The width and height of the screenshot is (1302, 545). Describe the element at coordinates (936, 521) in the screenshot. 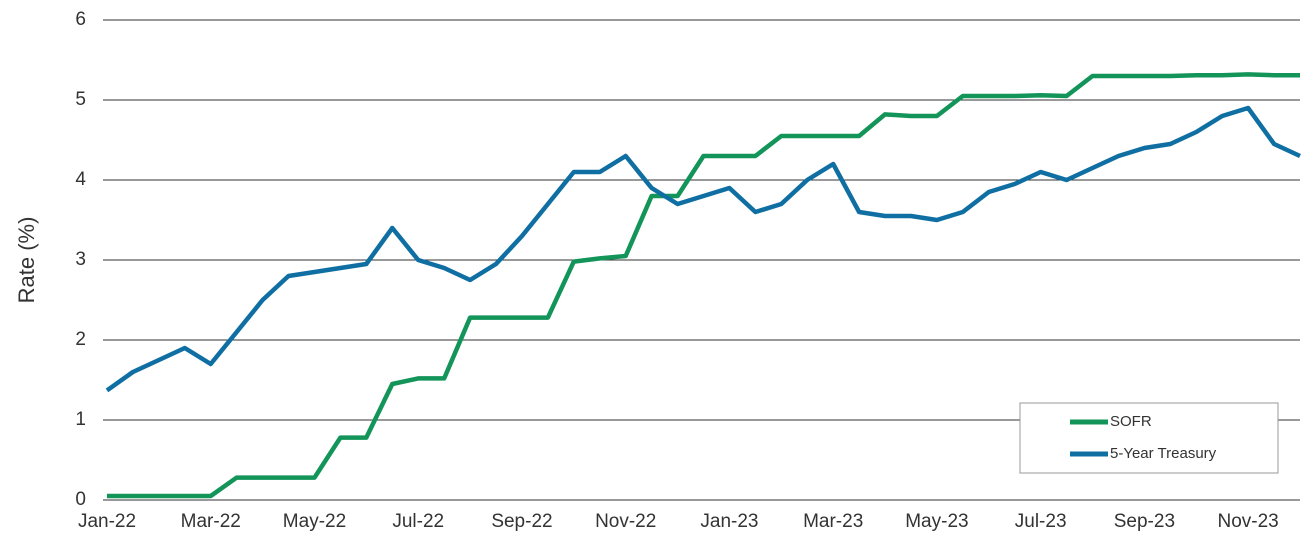

I see `x-tick-label: May-23` at that location.